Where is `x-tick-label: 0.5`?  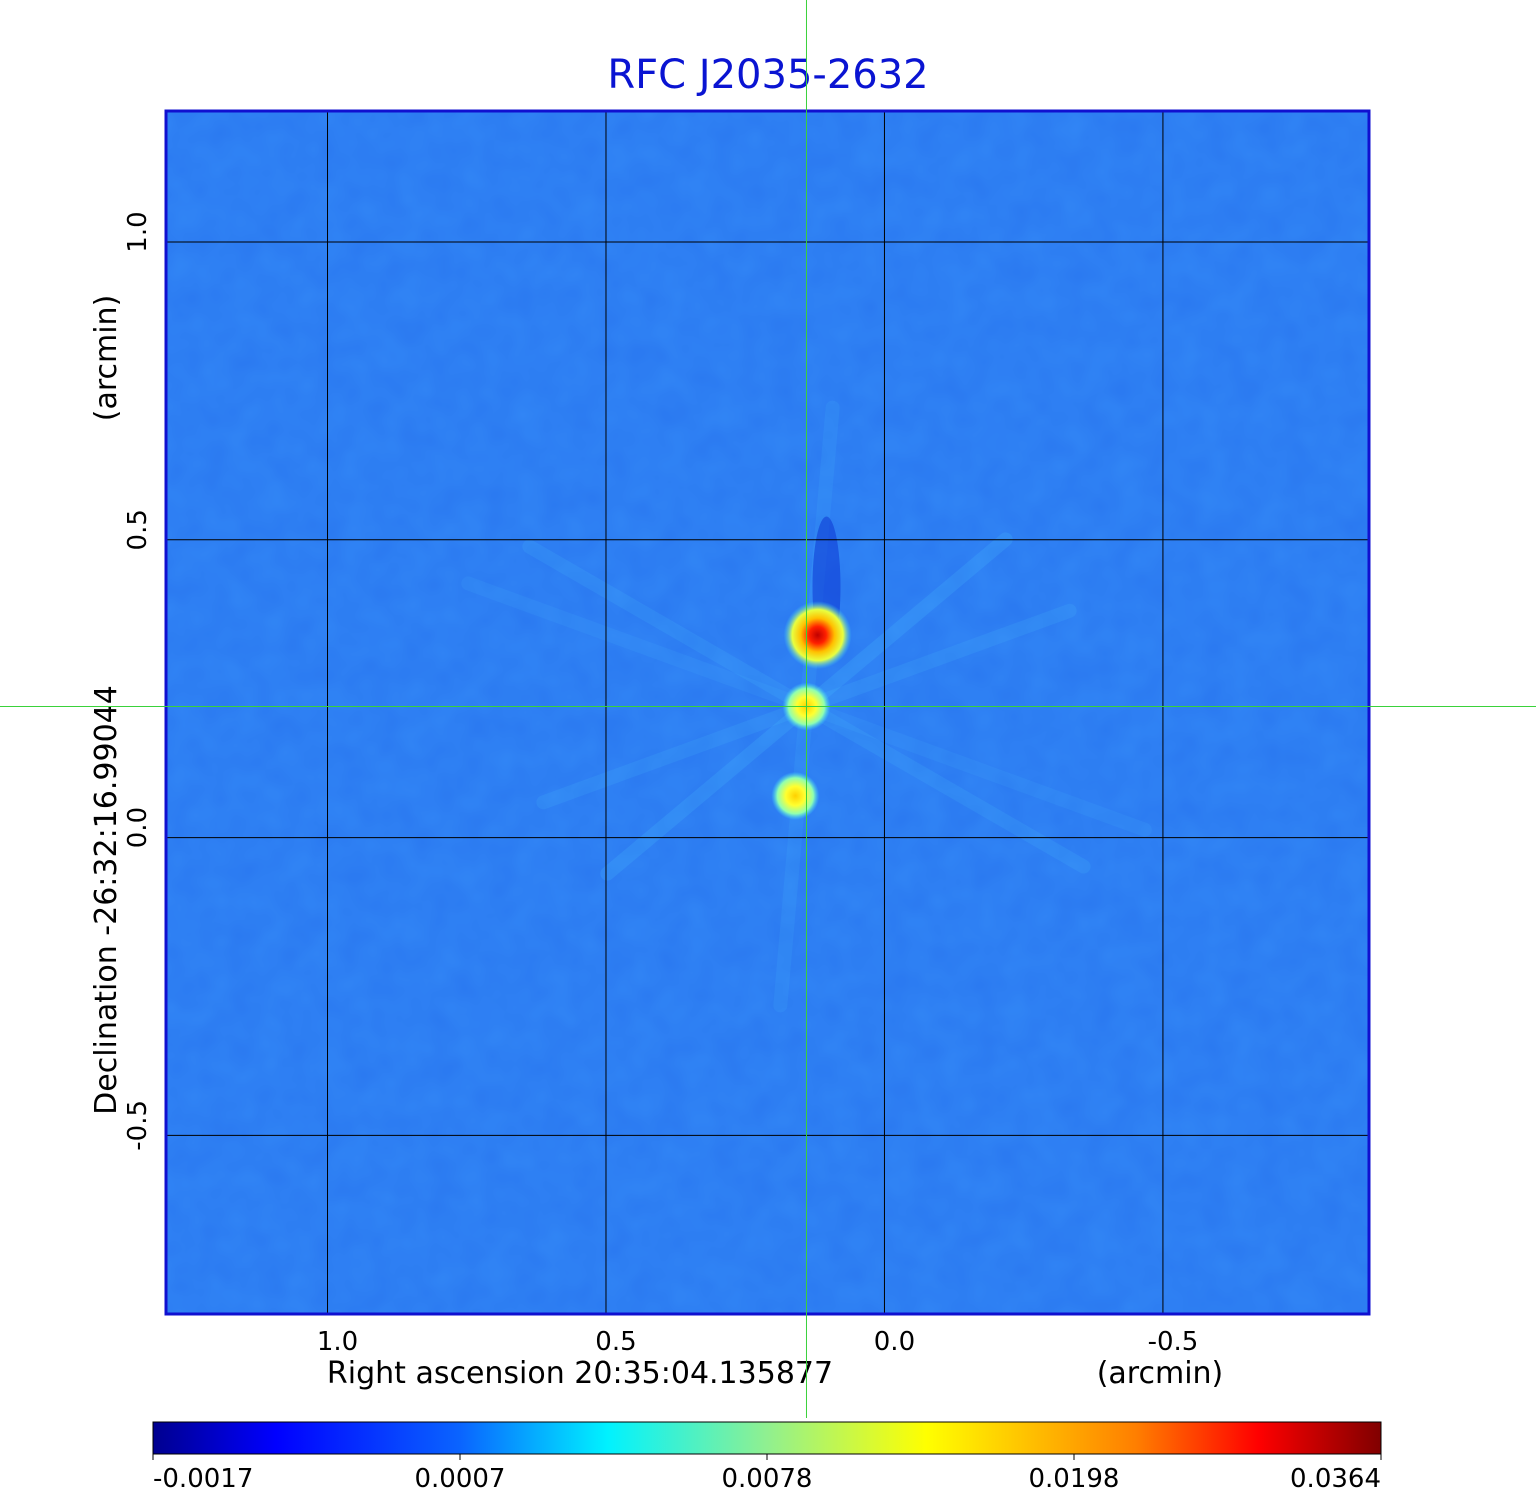 x-tick-label: 0.5 is located at coordinates (615, 1342).